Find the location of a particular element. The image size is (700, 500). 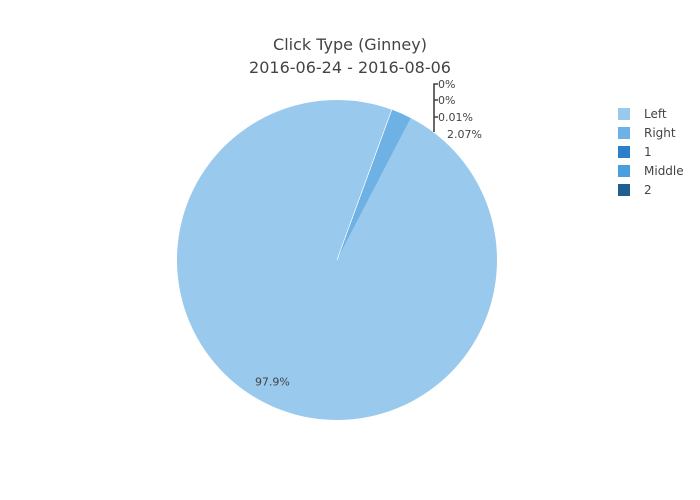

legend-label-right: Right is located at coordinates (660, 133).